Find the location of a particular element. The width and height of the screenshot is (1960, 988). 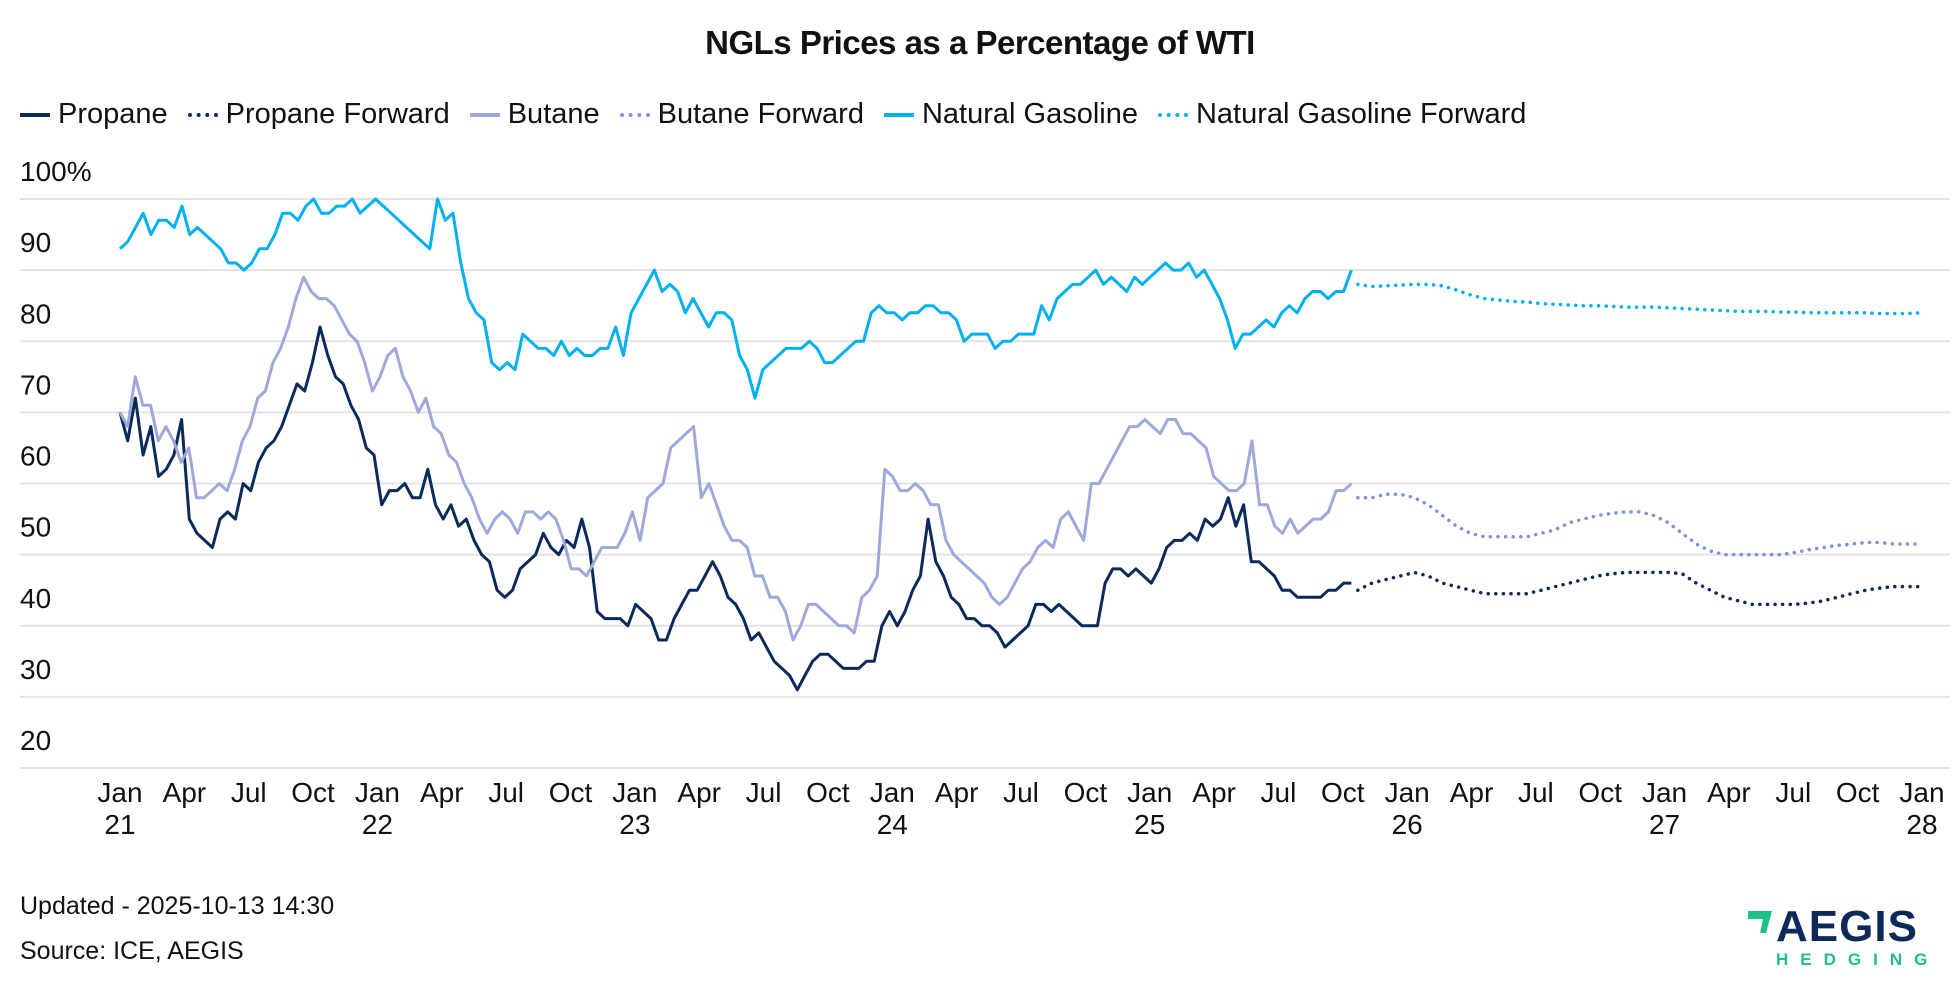

legend-swatch-natural-gasoline is located at coordinates (898, 114).